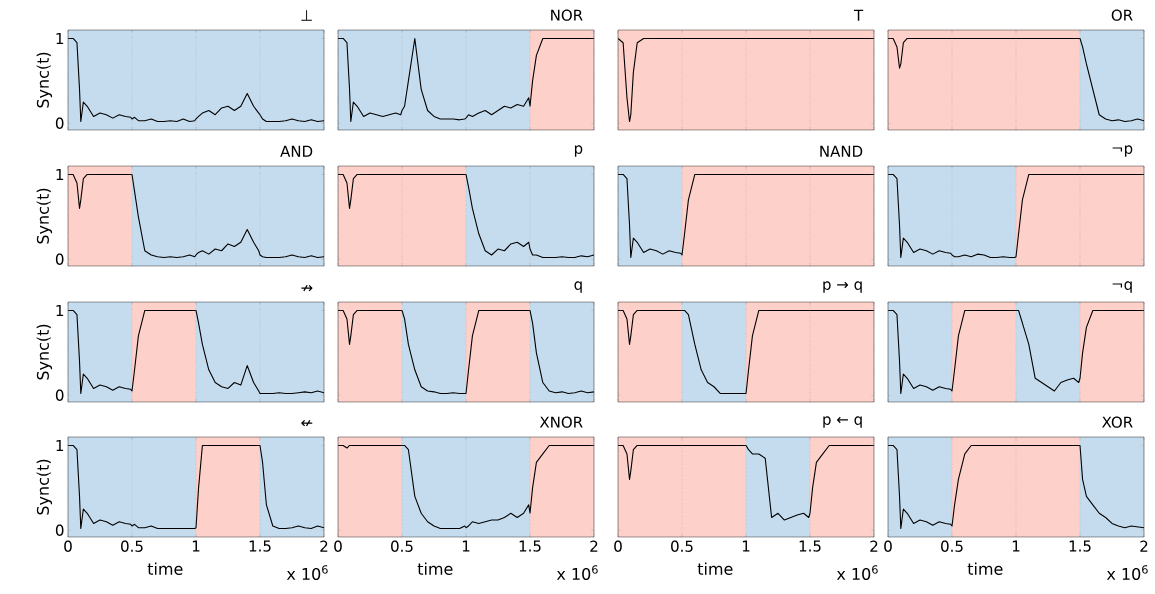 The height and width of the screenshot is (594, 1155). I want to click on chart-title: ⊥, so click(306, 15).